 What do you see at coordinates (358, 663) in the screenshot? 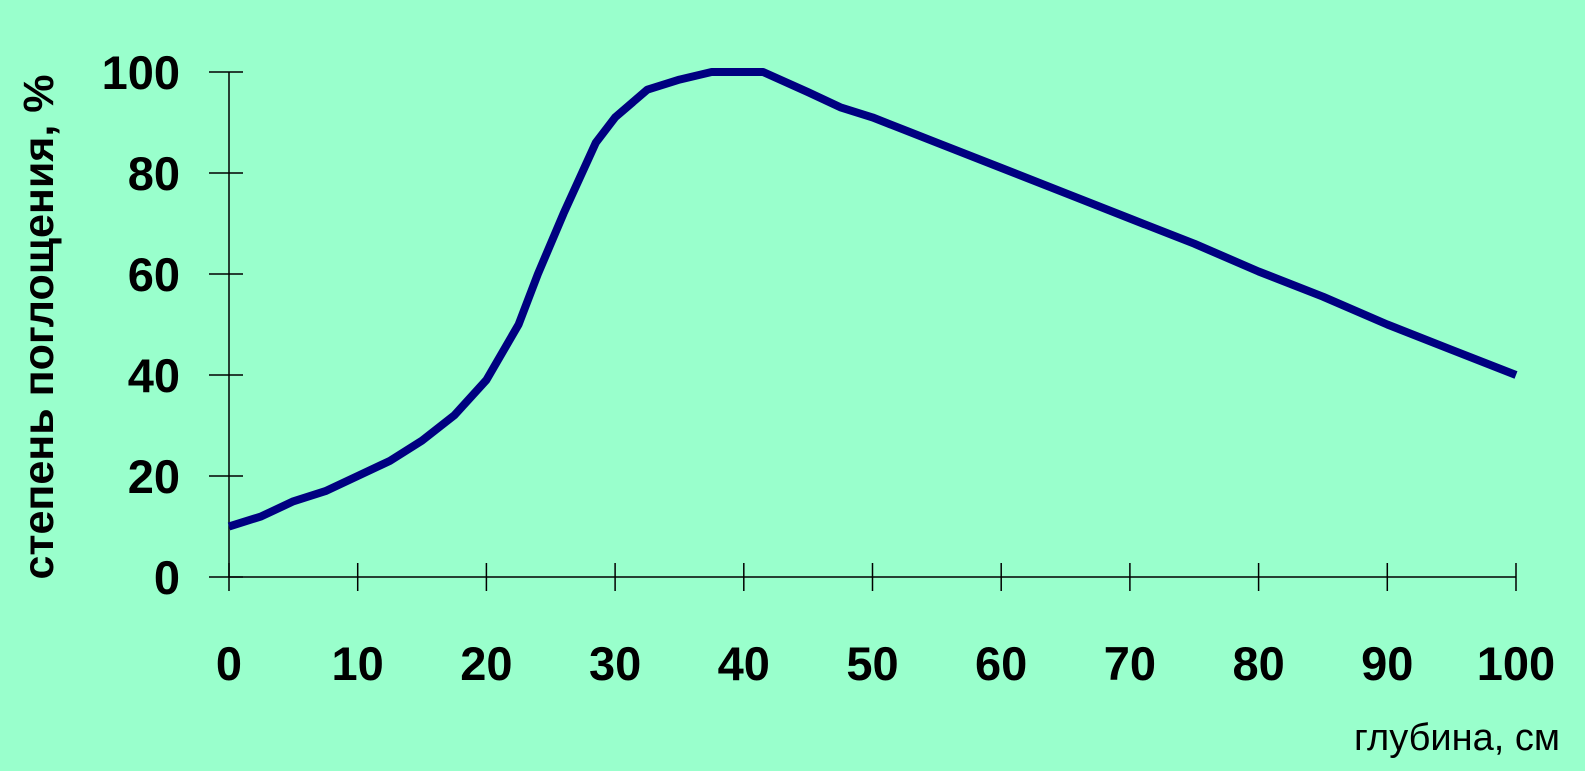
I see `x-tick-label: 10` at bounding box center [358, 663].